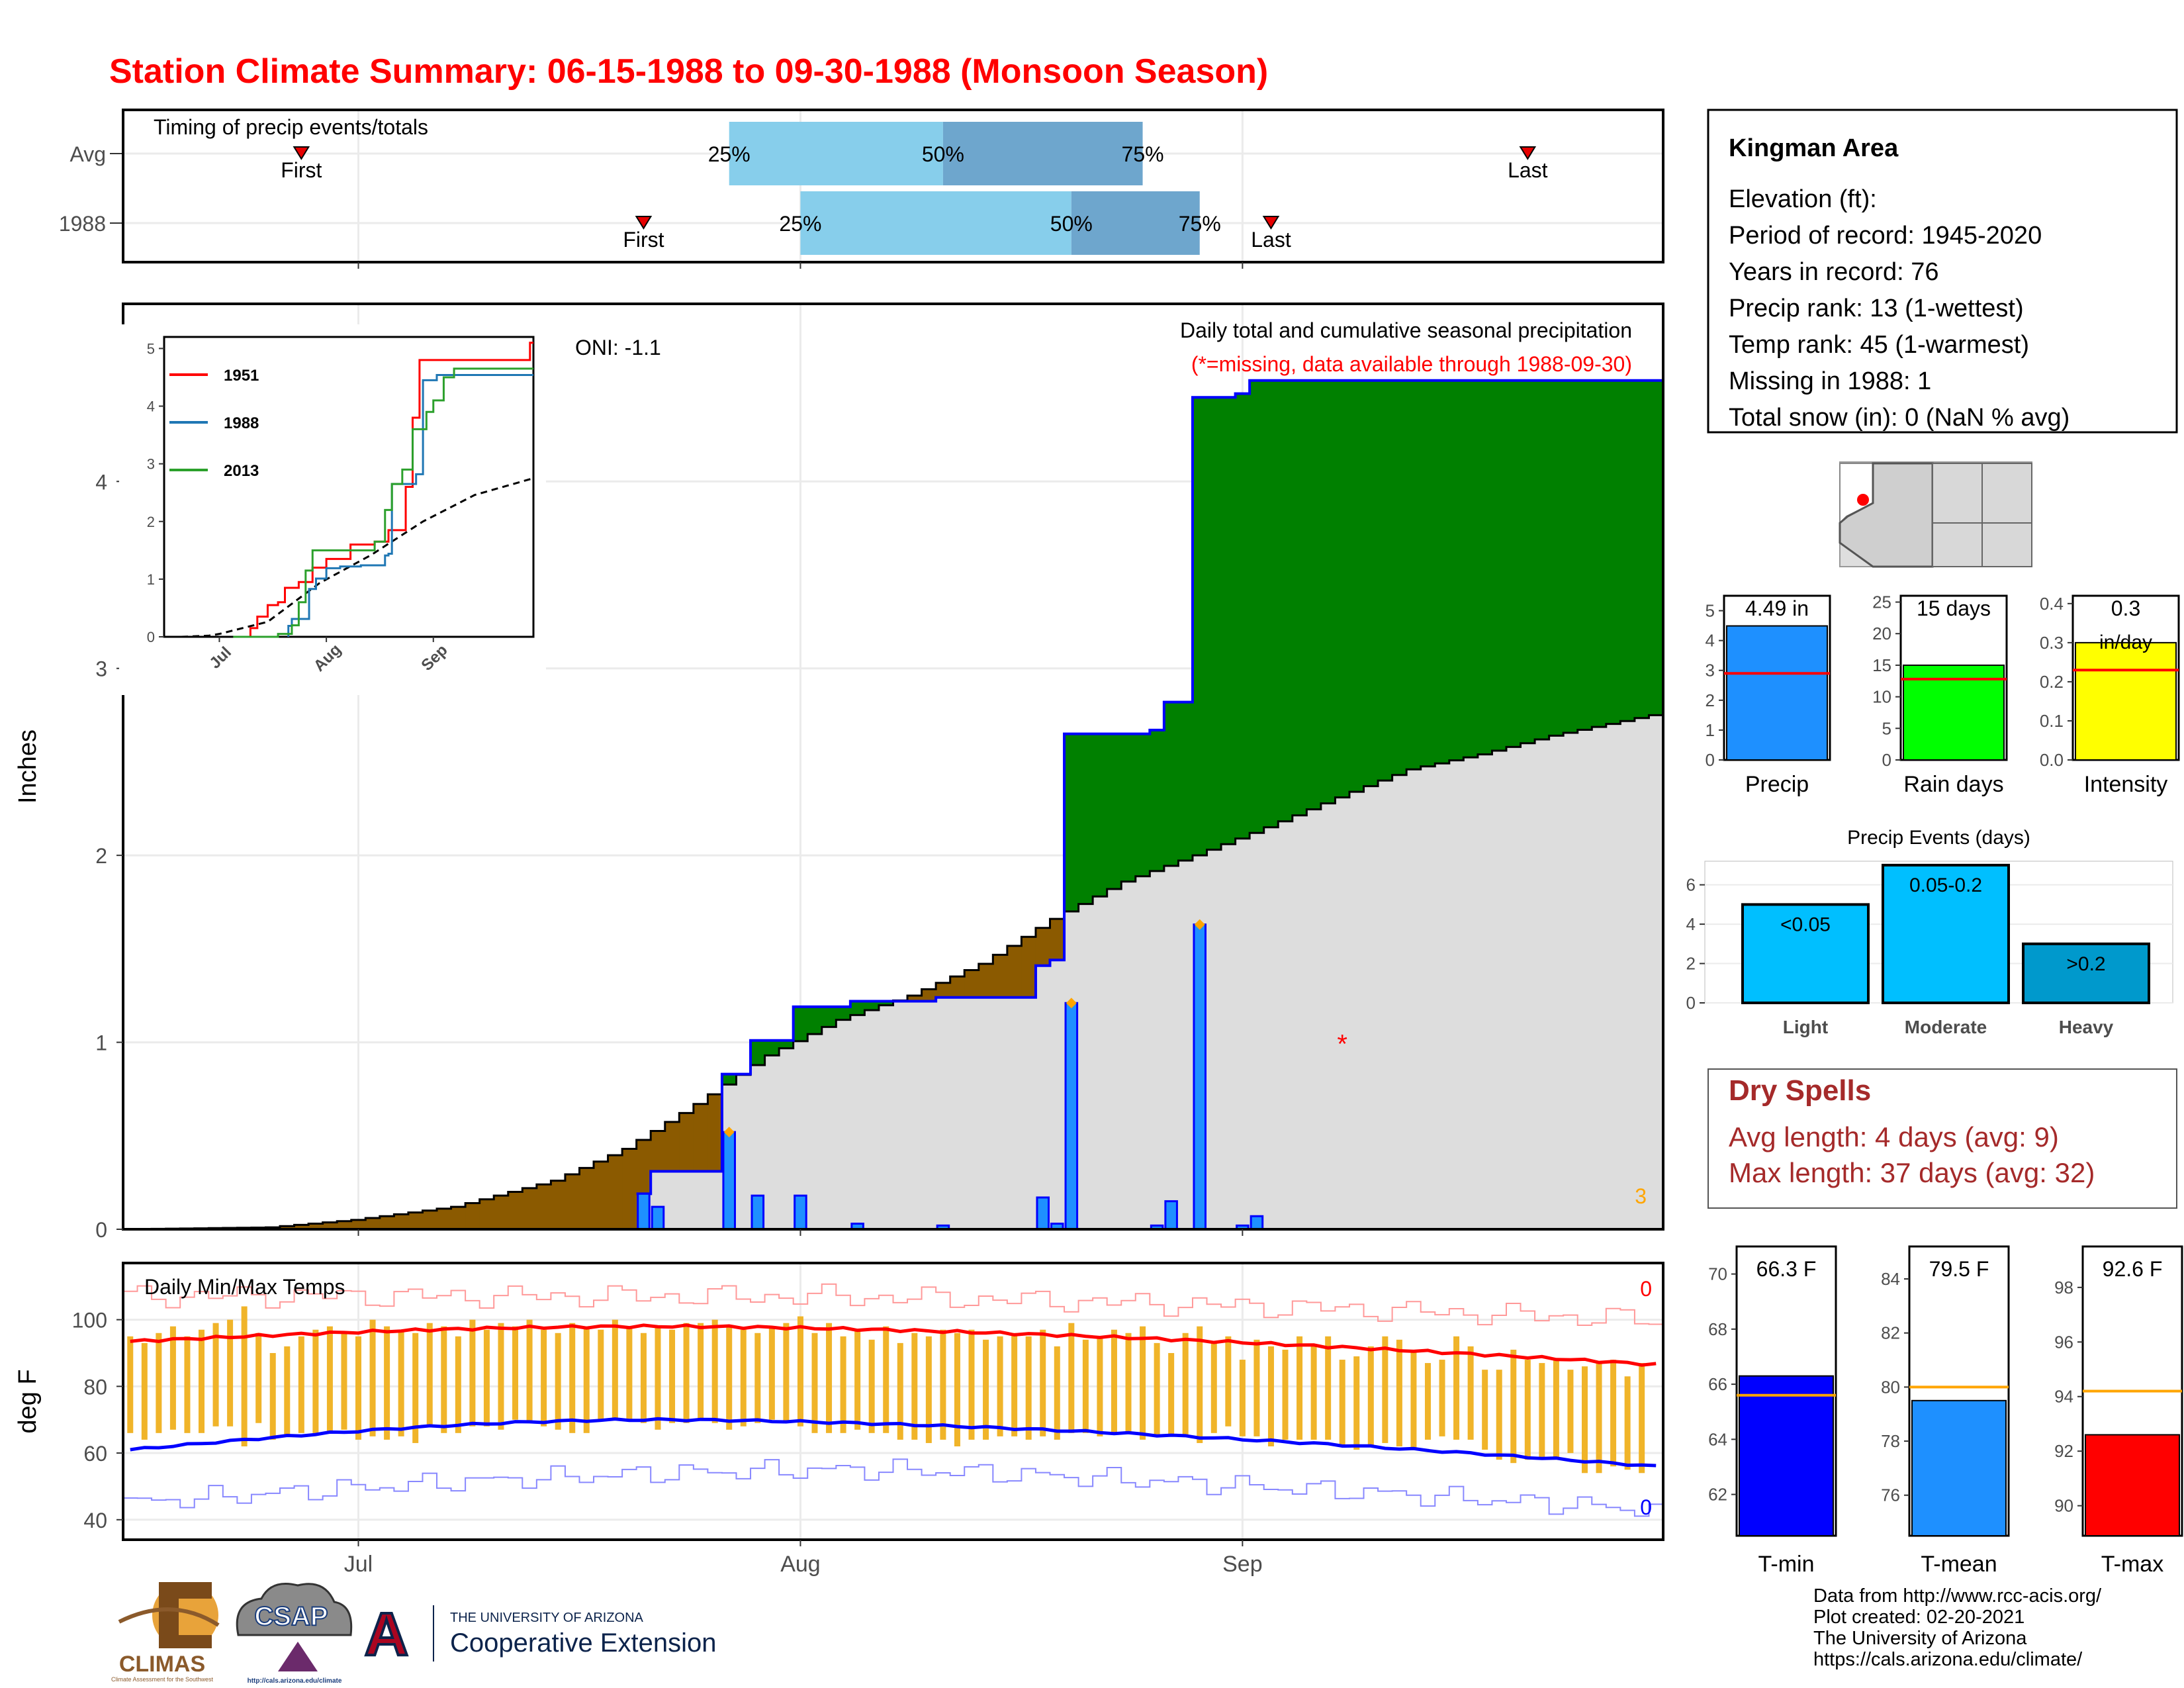 Image resolution: width=2184 pixels, height=1688 pixels. I want to click on record-low-line, so click(893, 1487).